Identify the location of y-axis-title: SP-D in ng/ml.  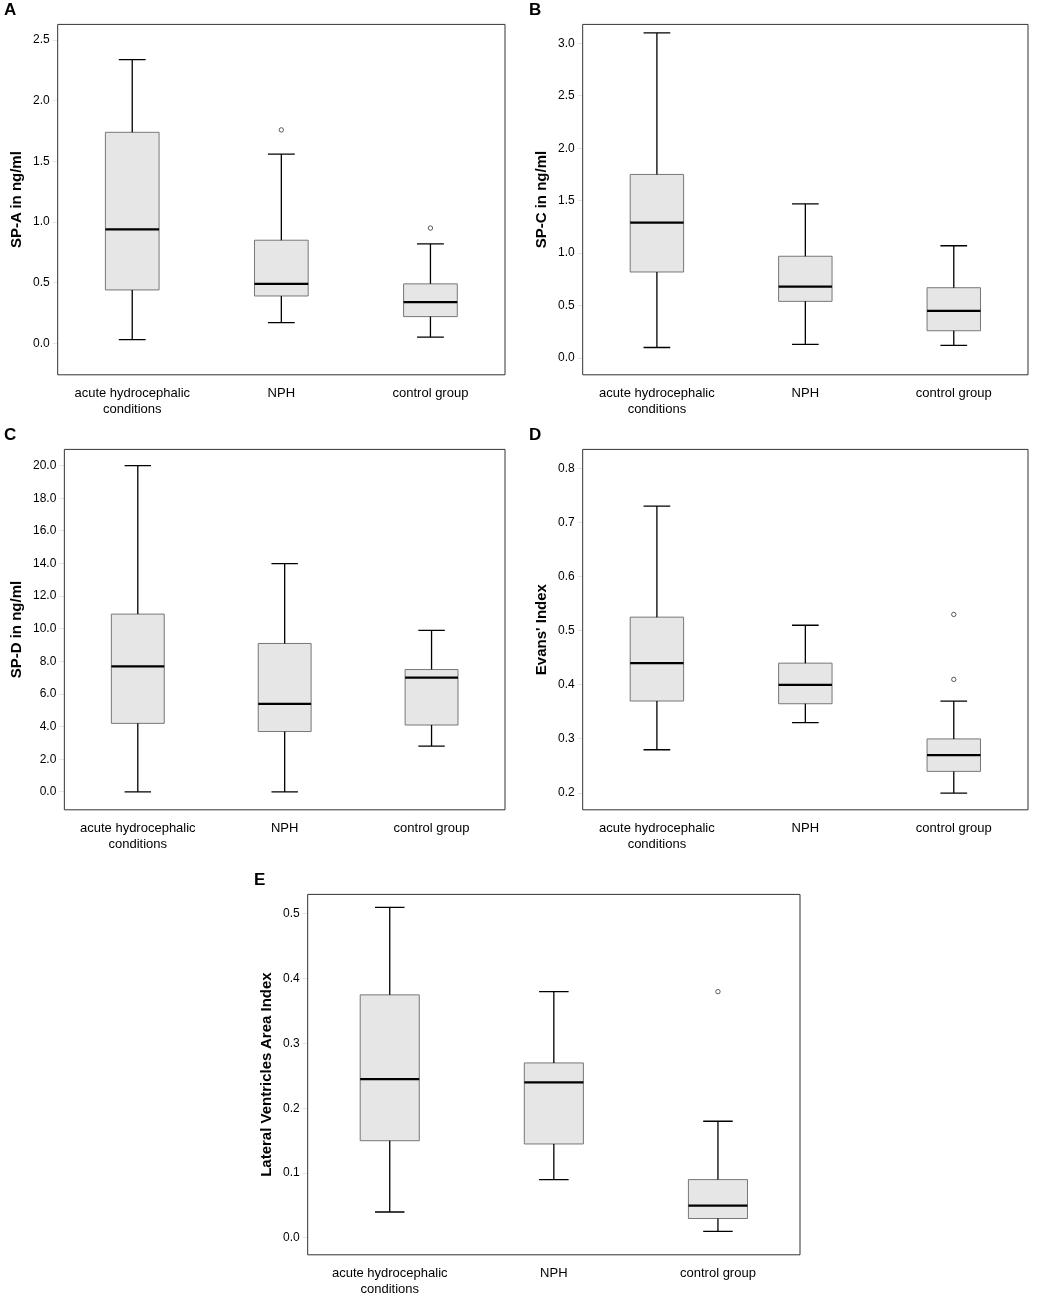
(16, 629).